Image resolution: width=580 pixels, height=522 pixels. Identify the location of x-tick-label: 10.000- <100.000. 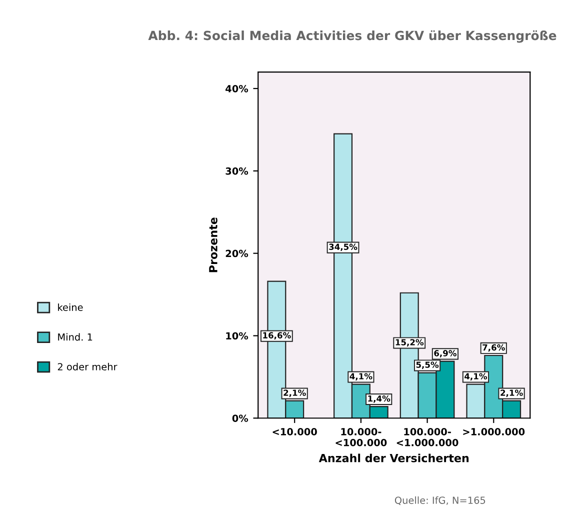
(361, 437).